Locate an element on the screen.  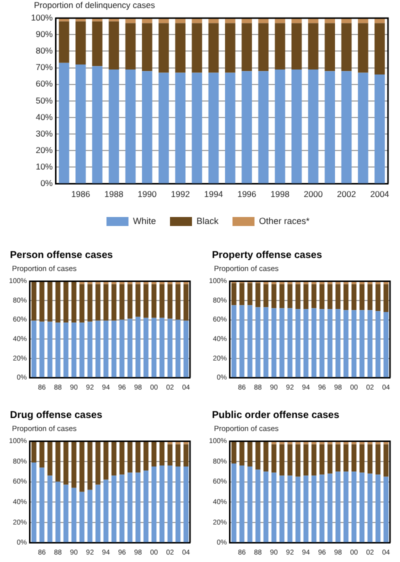
y-tick-label: 40% is located at coordinates (45, 117).